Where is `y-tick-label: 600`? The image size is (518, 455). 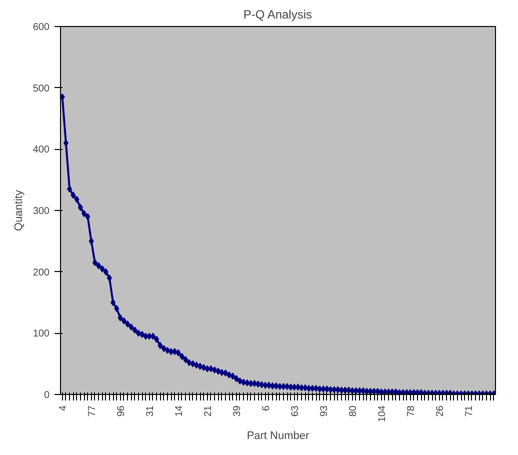 y-tick-label: 600 is located at coordinates (41, 27).